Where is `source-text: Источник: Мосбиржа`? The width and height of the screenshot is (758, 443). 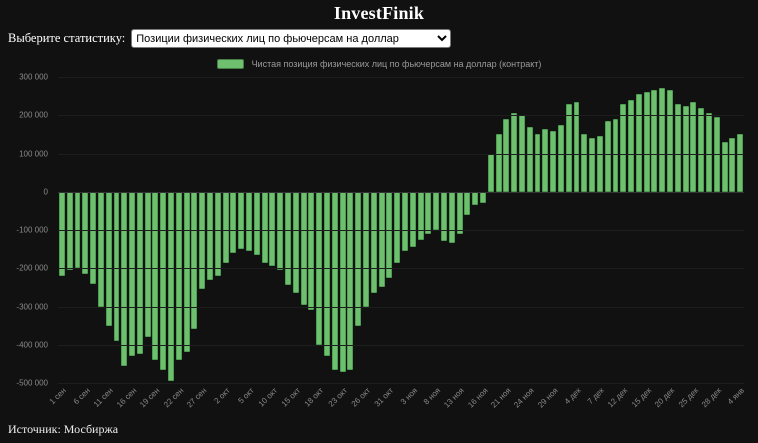
source-text: Источник: Мосбиржа is located at coordinates (63, 429).